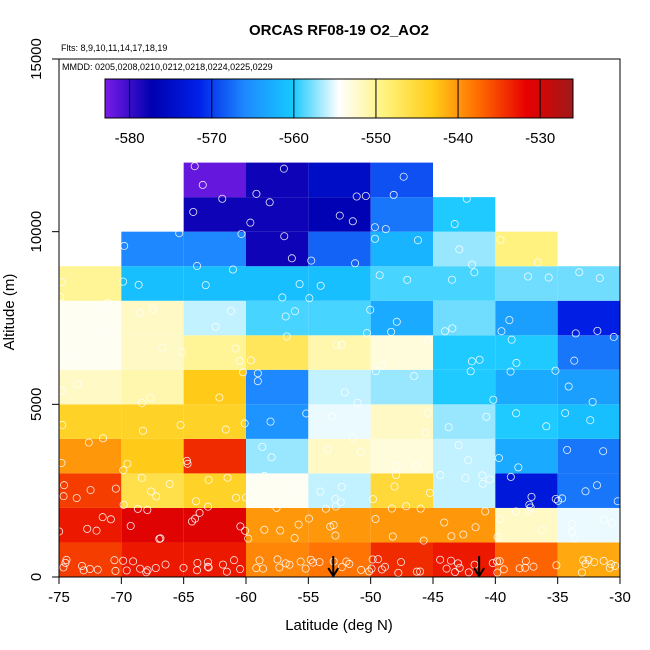 This screenshot has height=650, width=650. Describe the element at coordinates (333, 572) in the screenshot. I see `arrow-head` at that location.